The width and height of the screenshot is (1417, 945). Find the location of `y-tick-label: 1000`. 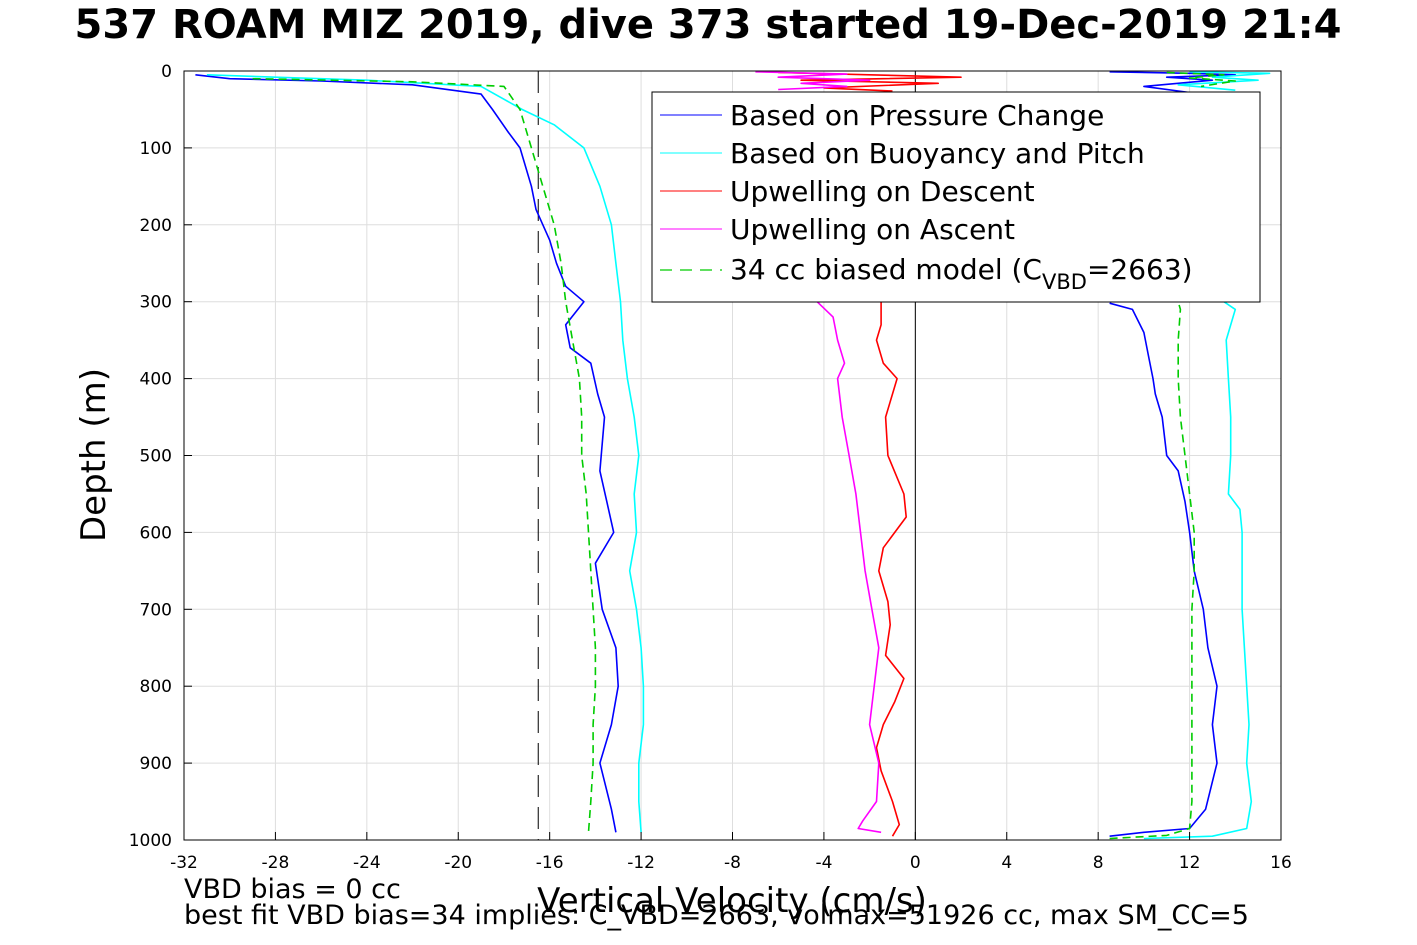

y-tick-label: 1000 is located at coordinates (150, 841).